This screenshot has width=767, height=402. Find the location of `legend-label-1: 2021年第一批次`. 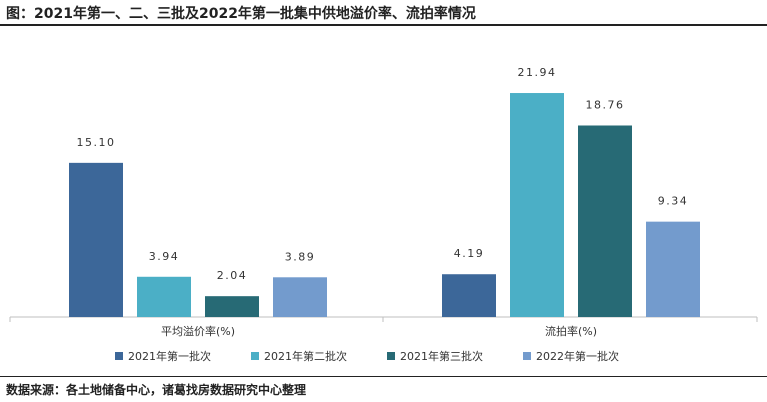

legend-label-1: 2021年第一批次 is located at coordinates (169, 356).